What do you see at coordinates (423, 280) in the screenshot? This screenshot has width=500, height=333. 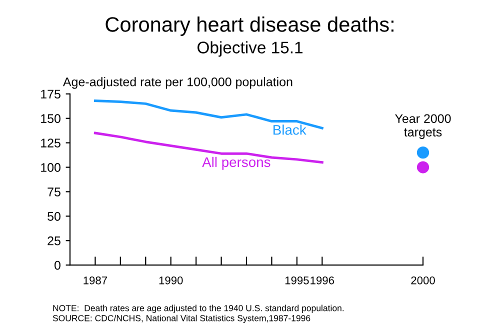 I see `x-tick-label: 2000` at bounding box center [423, 280].